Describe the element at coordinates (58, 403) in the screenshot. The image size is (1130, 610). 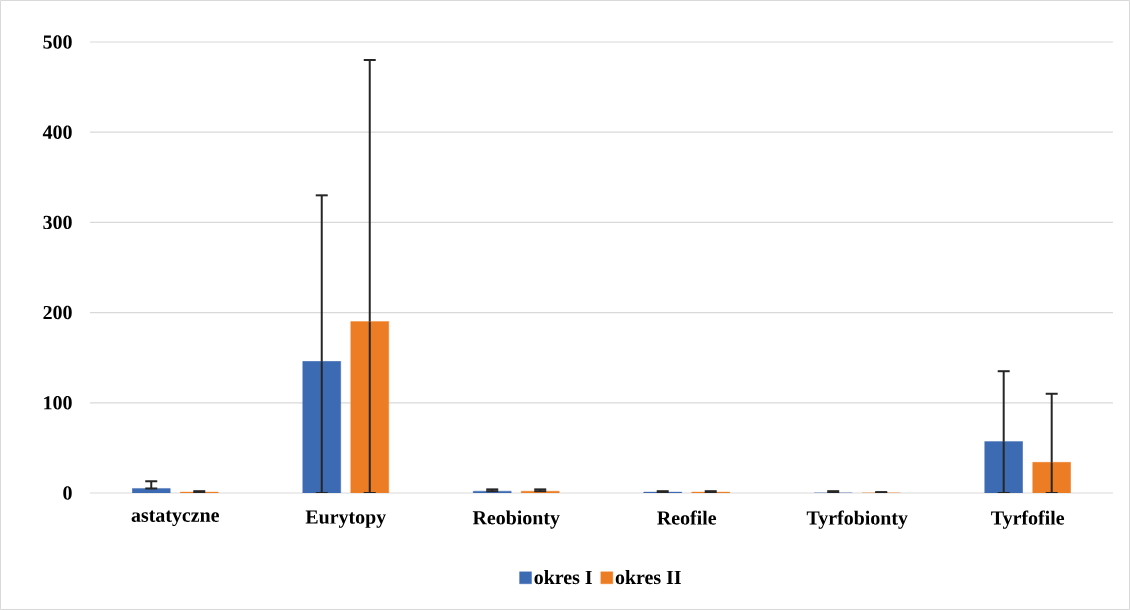
I see `y-tick-label: 100` at that location.